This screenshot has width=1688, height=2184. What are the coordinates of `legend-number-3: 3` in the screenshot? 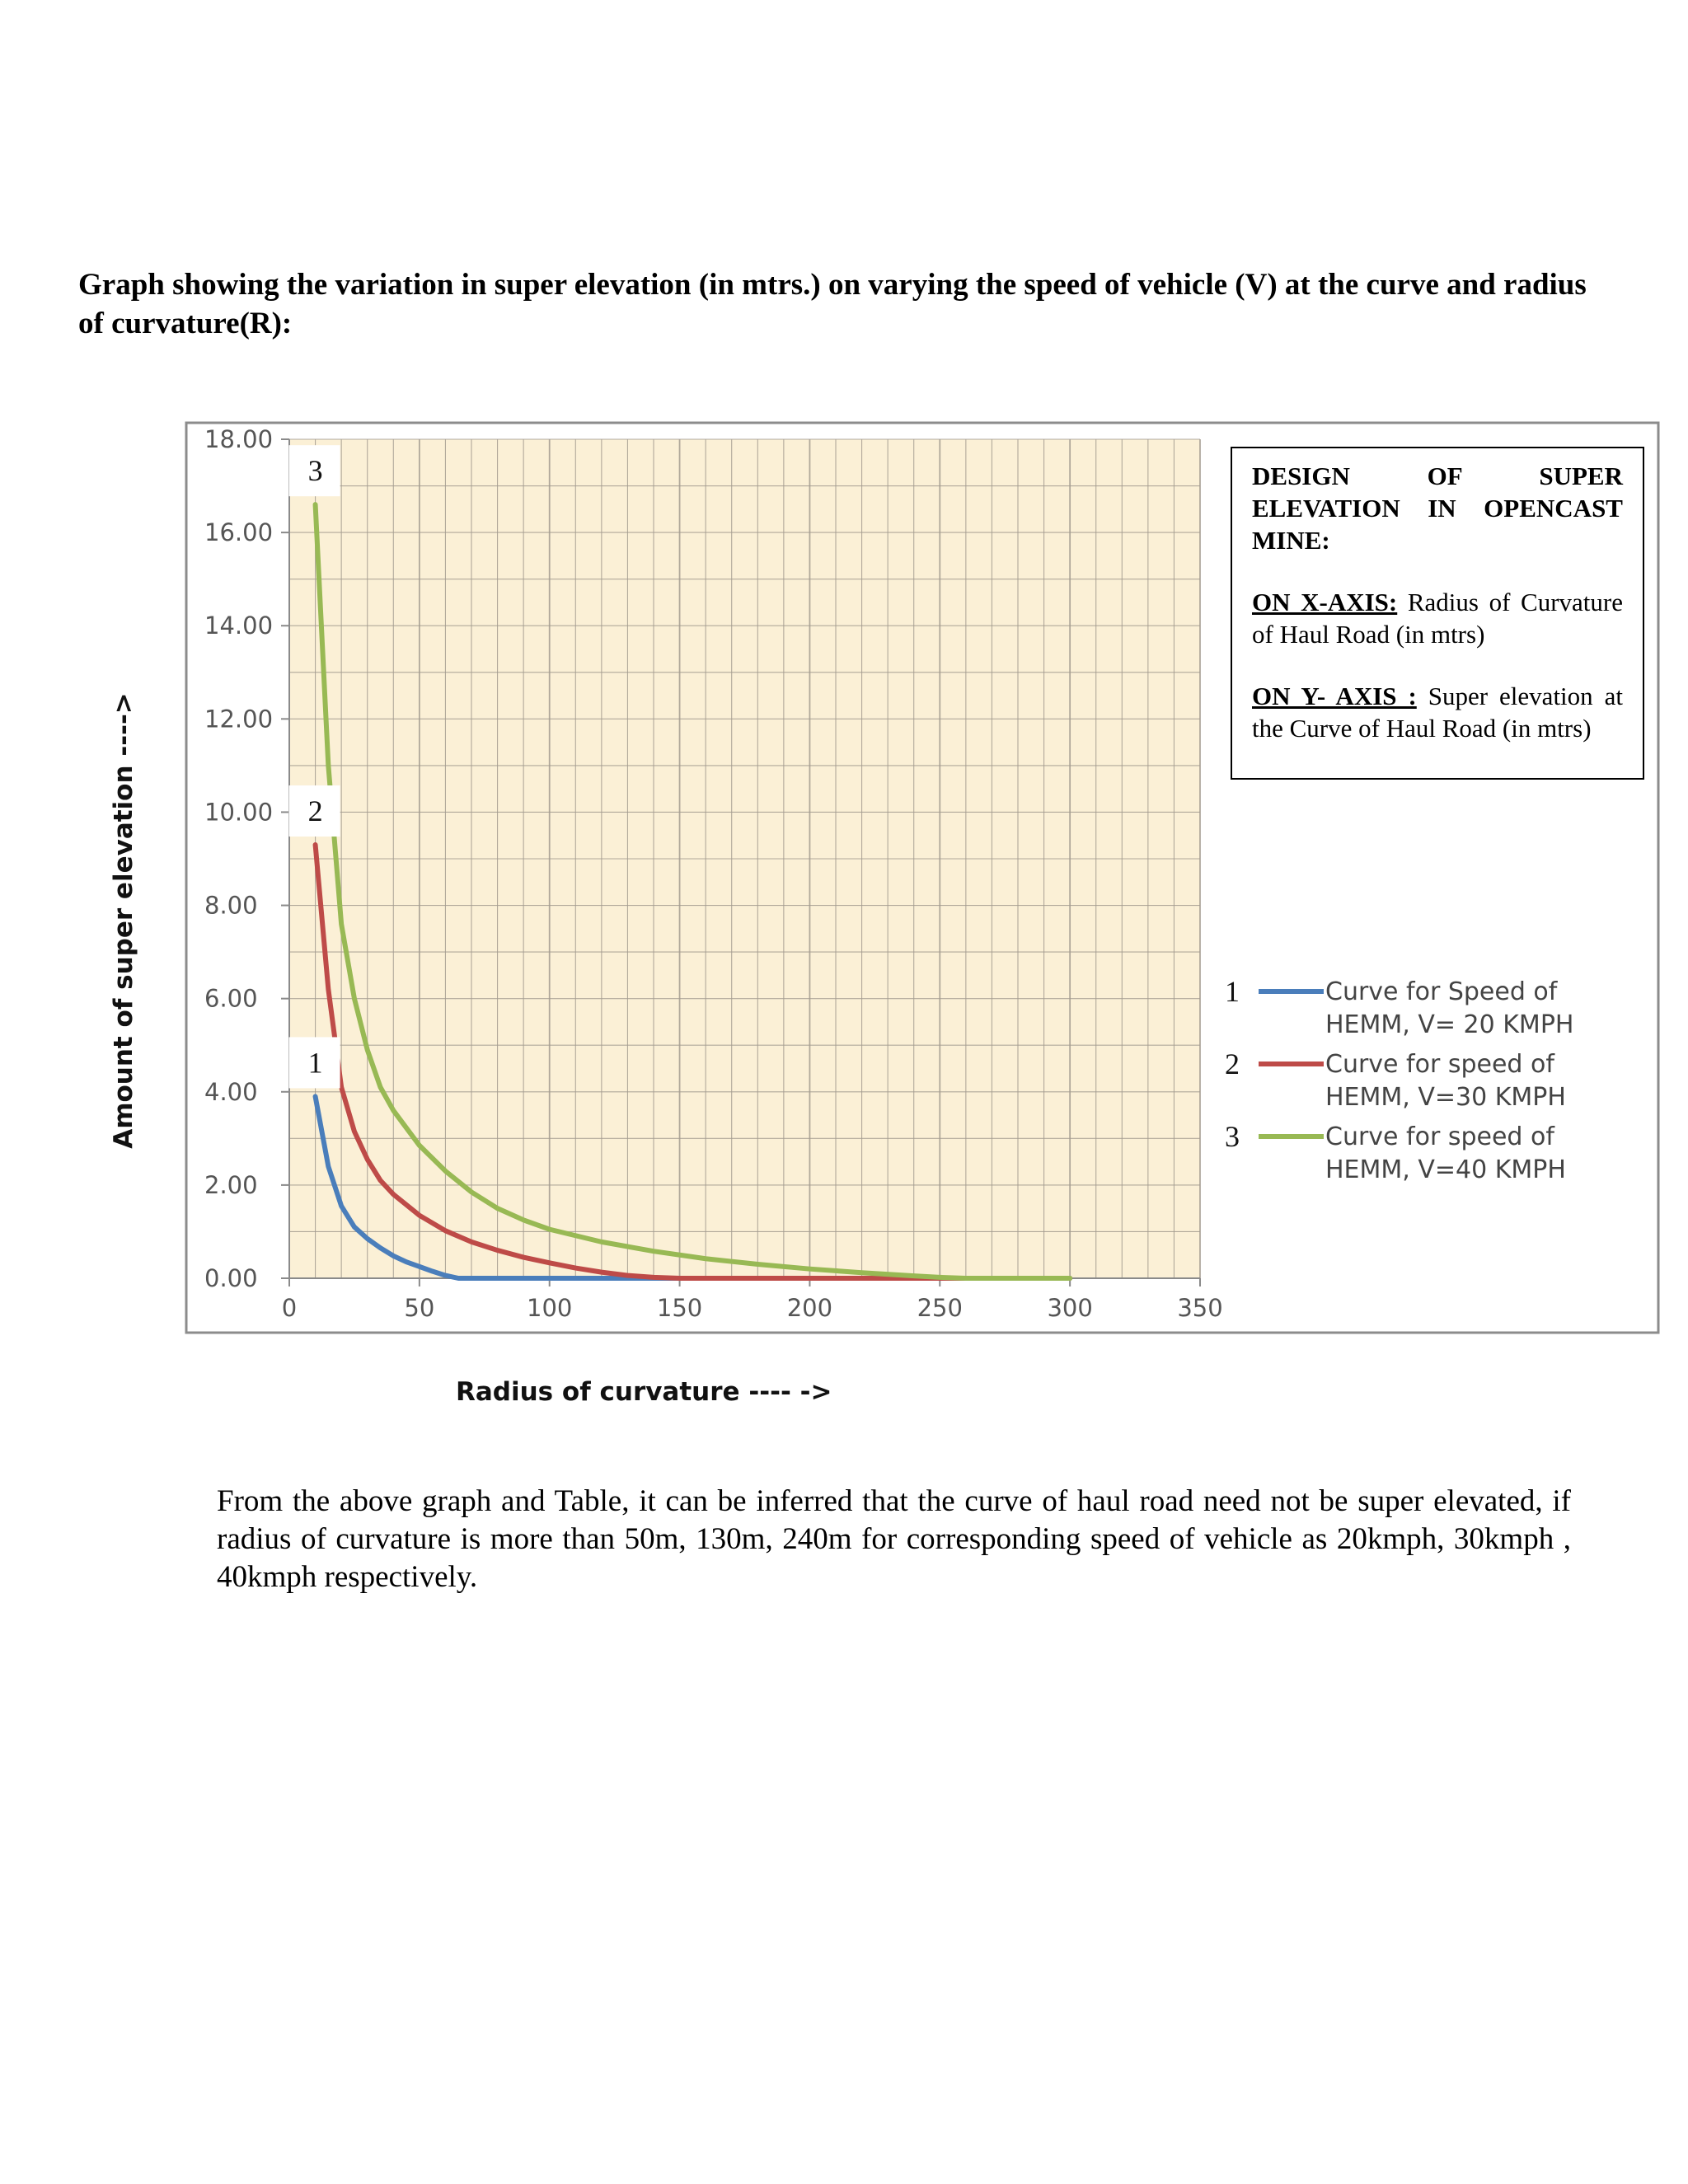 It's located at (1233, 1136).